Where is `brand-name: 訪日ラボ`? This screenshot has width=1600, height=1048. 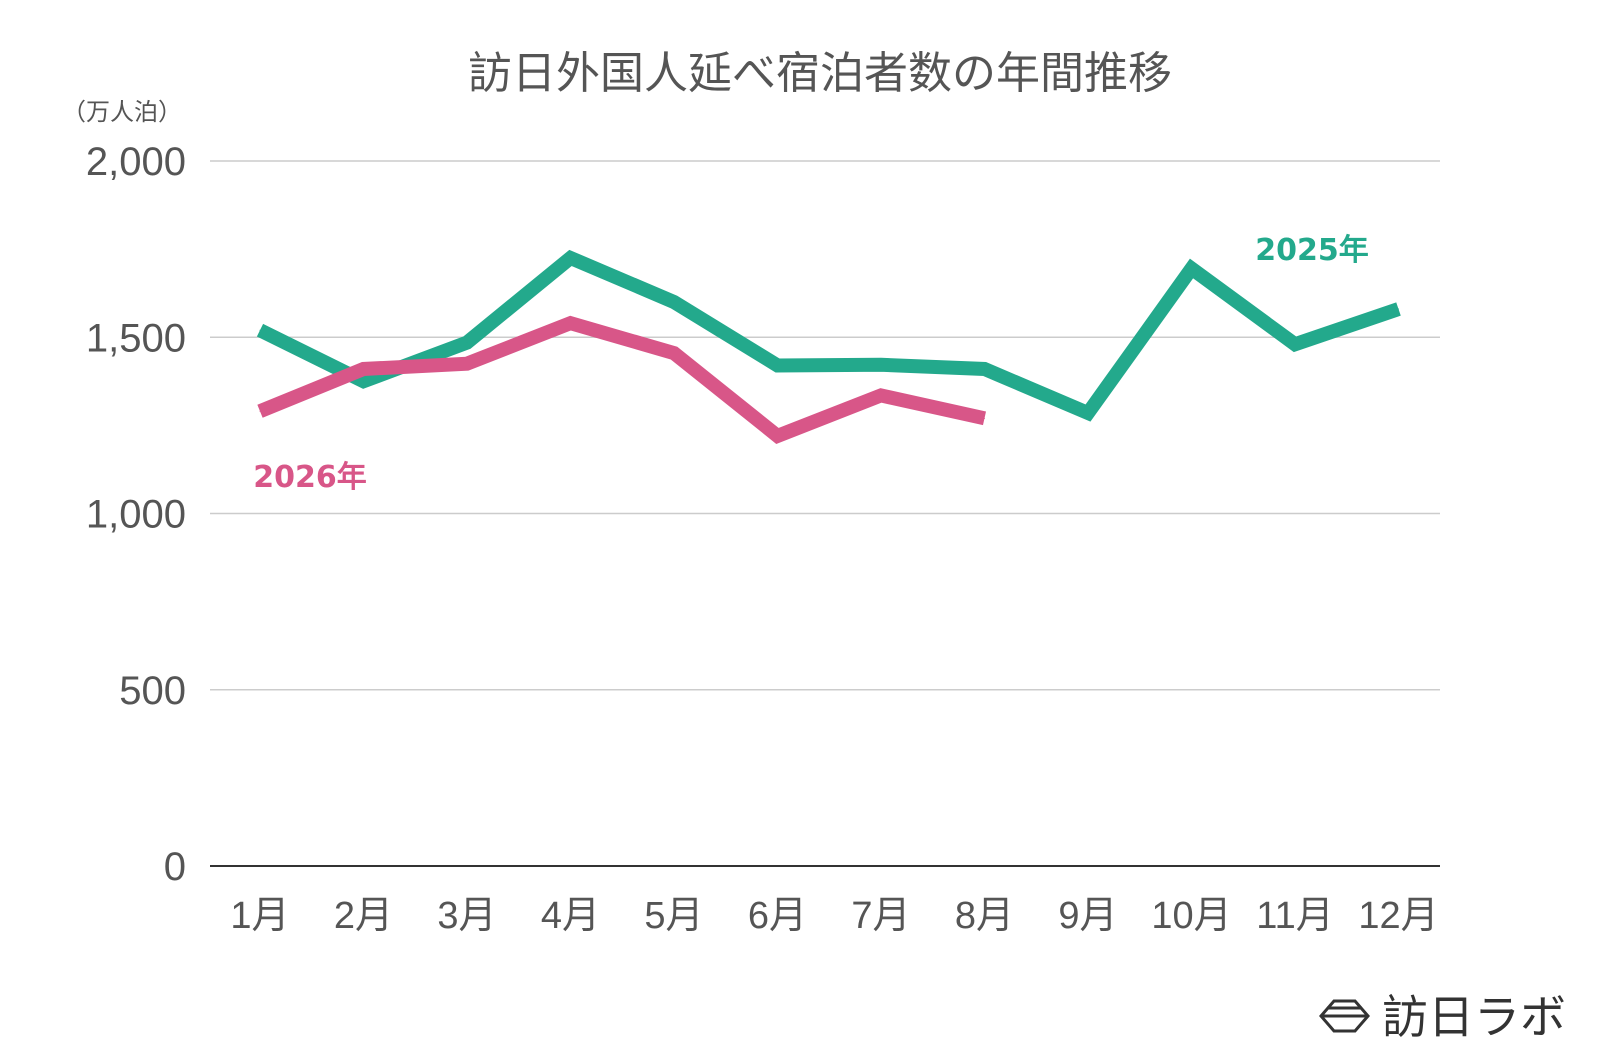
brand-name: 訪日ラボ is located at coordinates (1474, 1017).